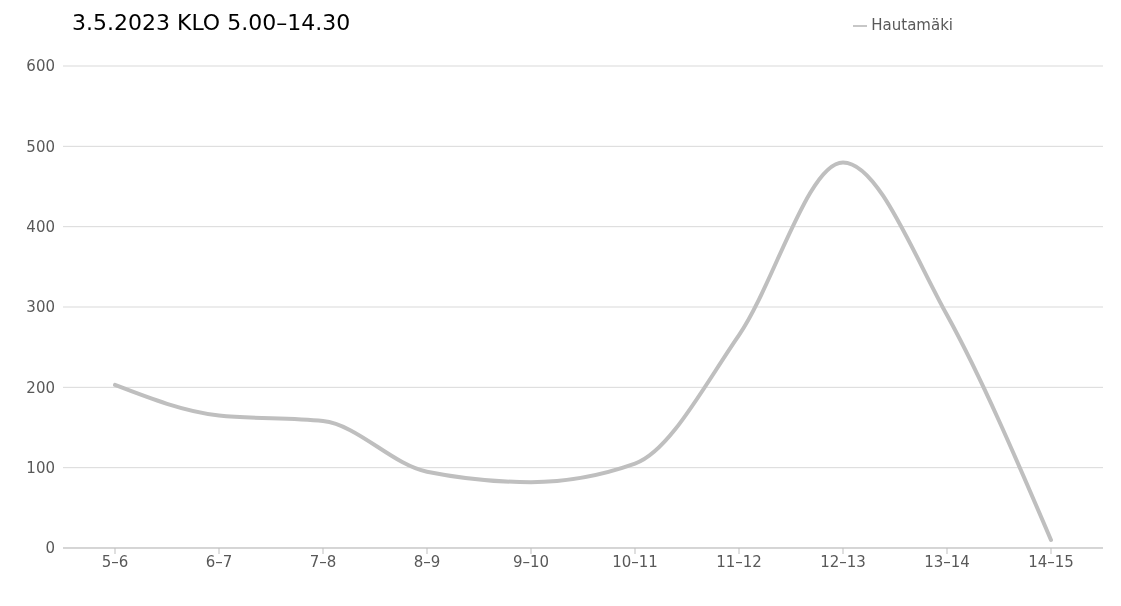 This screenshot has height=606, width=1121. I want to click on x-tick-label: 7–8, so click(323, 561).